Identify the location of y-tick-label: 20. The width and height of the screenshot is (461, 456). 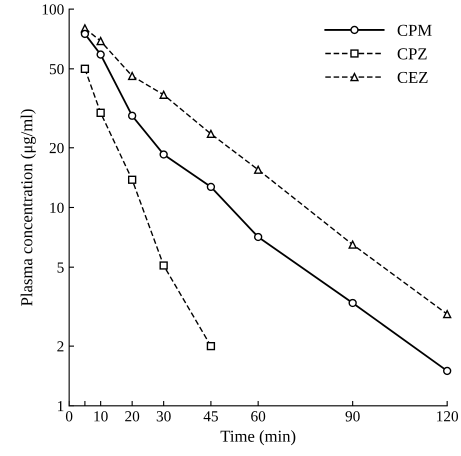
(57, 148).